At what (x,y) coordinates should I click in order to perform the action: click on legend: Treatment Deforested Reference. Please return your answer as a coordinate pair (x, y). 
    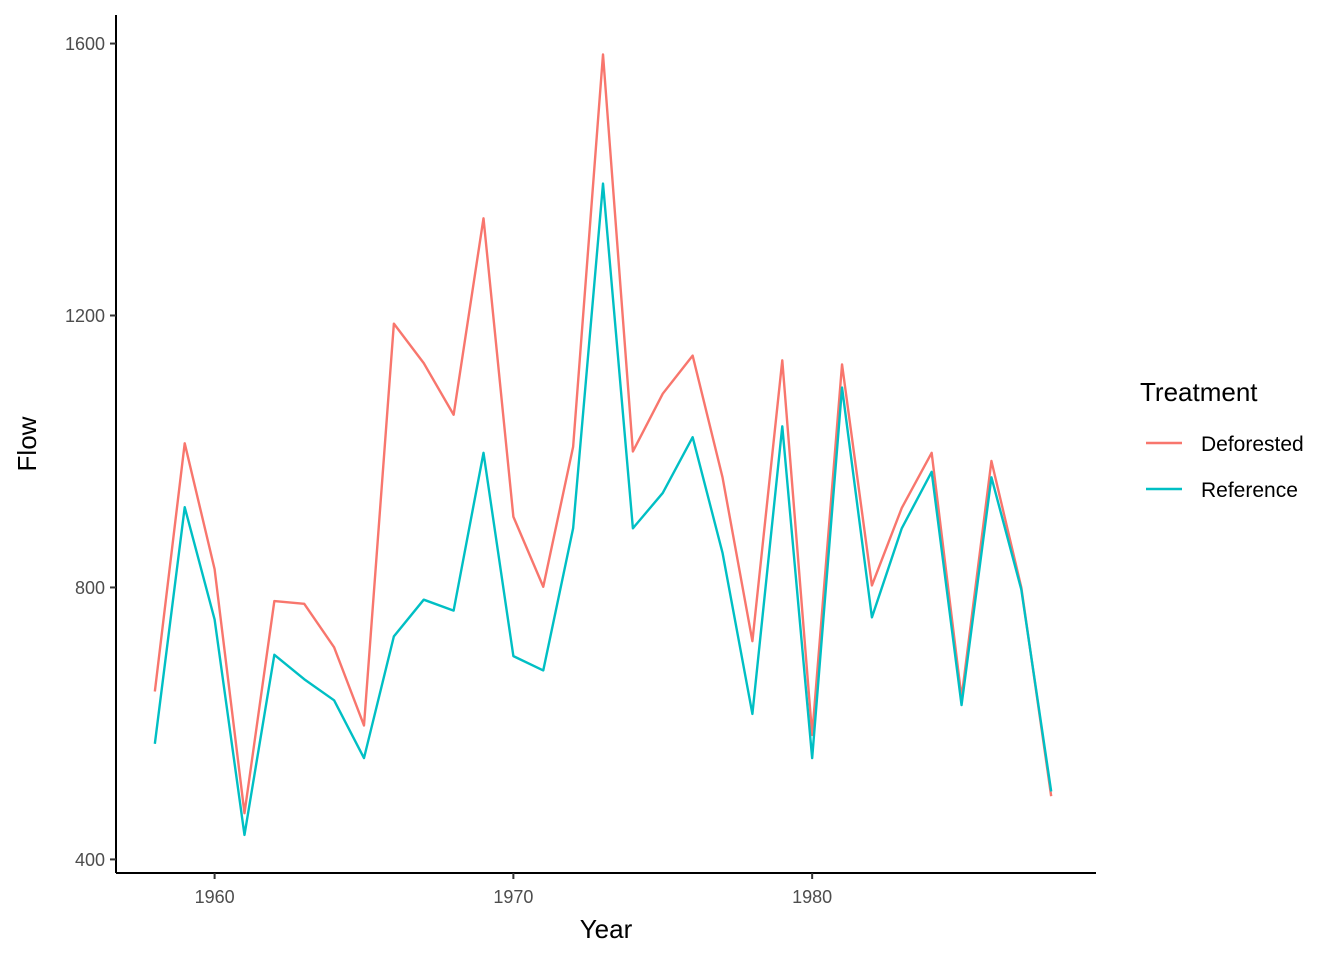
    Looking at the image, I should click on (1222, 439).